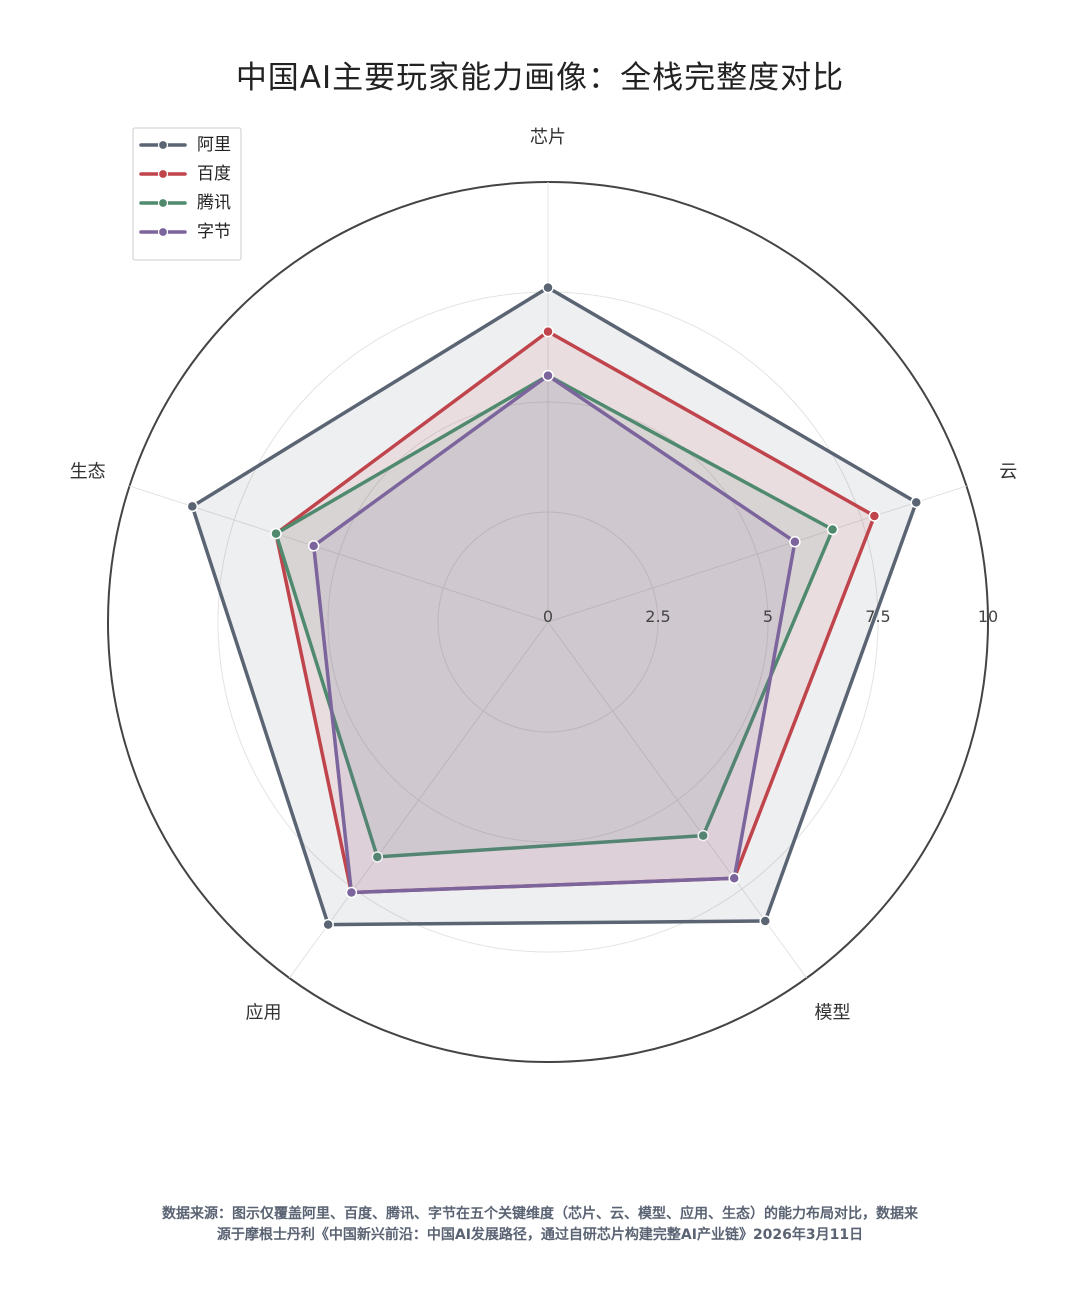 Image resolution: width=1080 pixels, height=1309 pixels. I want to click on legend-label-0: 阿里, so click(214, 145).